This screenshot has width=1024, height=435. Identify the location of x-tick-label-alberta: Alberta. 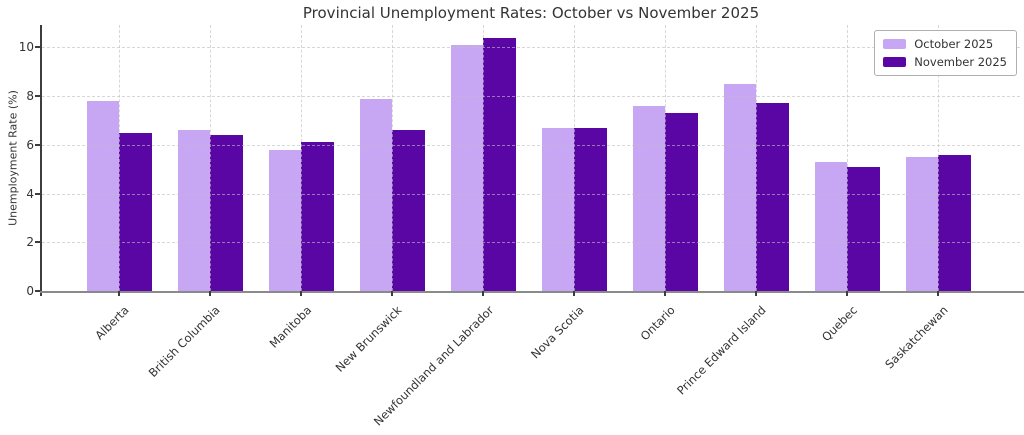
(112, 323).